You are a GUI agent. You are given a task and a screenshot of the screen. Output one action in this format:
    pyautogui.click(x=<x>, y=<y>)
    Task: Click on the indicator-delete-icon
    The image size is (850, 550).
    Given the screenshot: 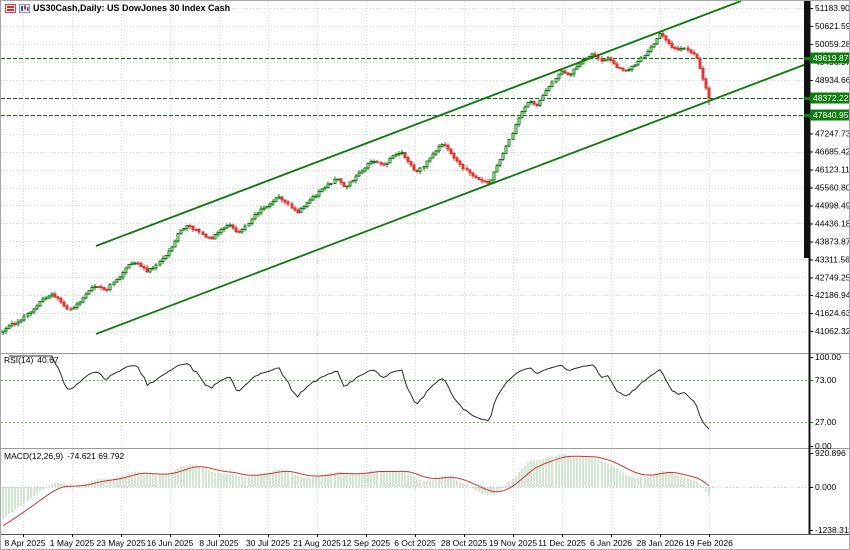 What is the action you would take?
    pyautogui.click(x=10, y=8)
    